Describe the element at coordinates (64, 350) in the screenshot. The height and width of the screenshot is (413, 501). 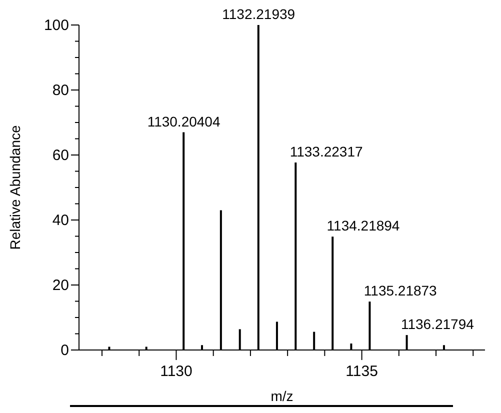
I see `y-tick-label: 0` at that location.